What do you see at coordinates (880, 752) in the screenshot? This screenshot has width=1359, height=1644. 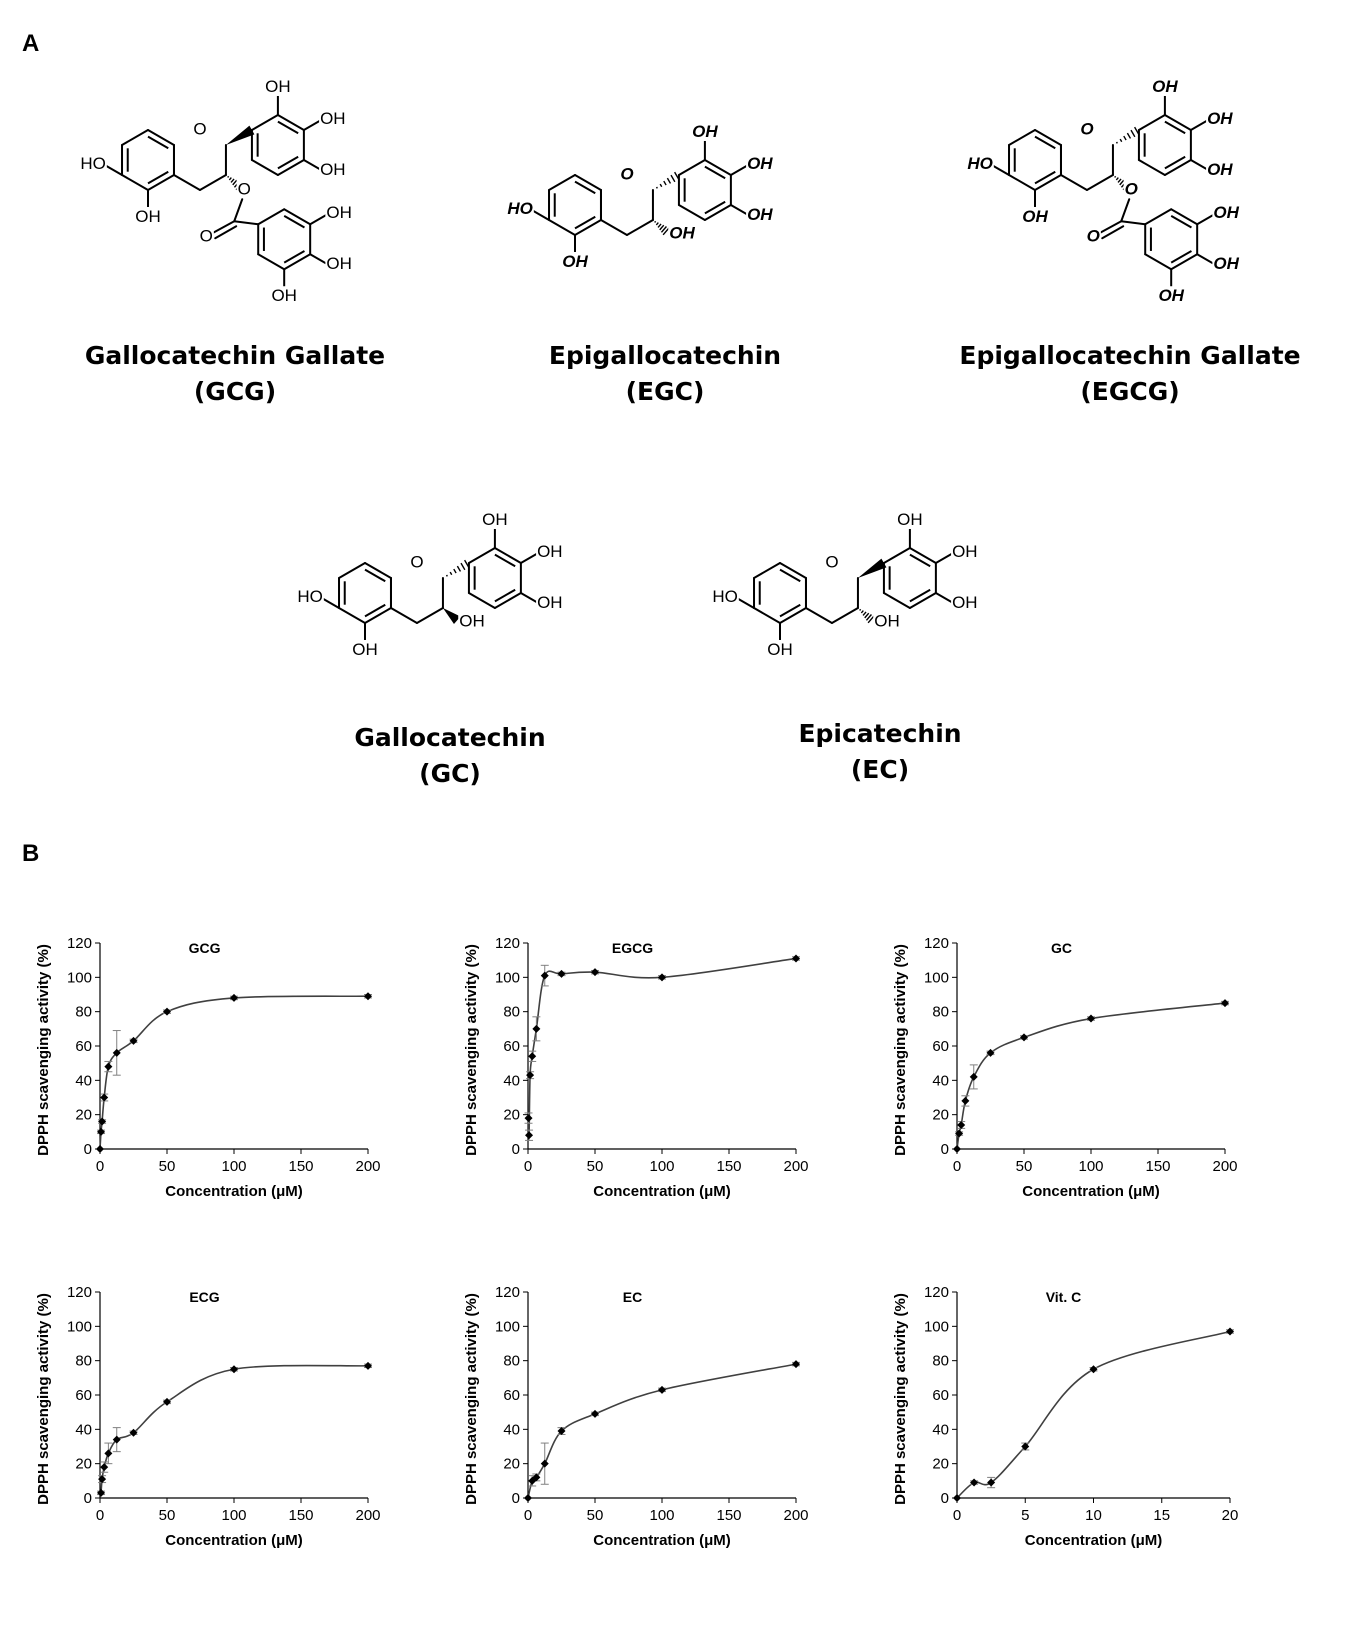 I see `compound-caption-ec: Epicatechin (EC)` at bounding box center [880, 752].